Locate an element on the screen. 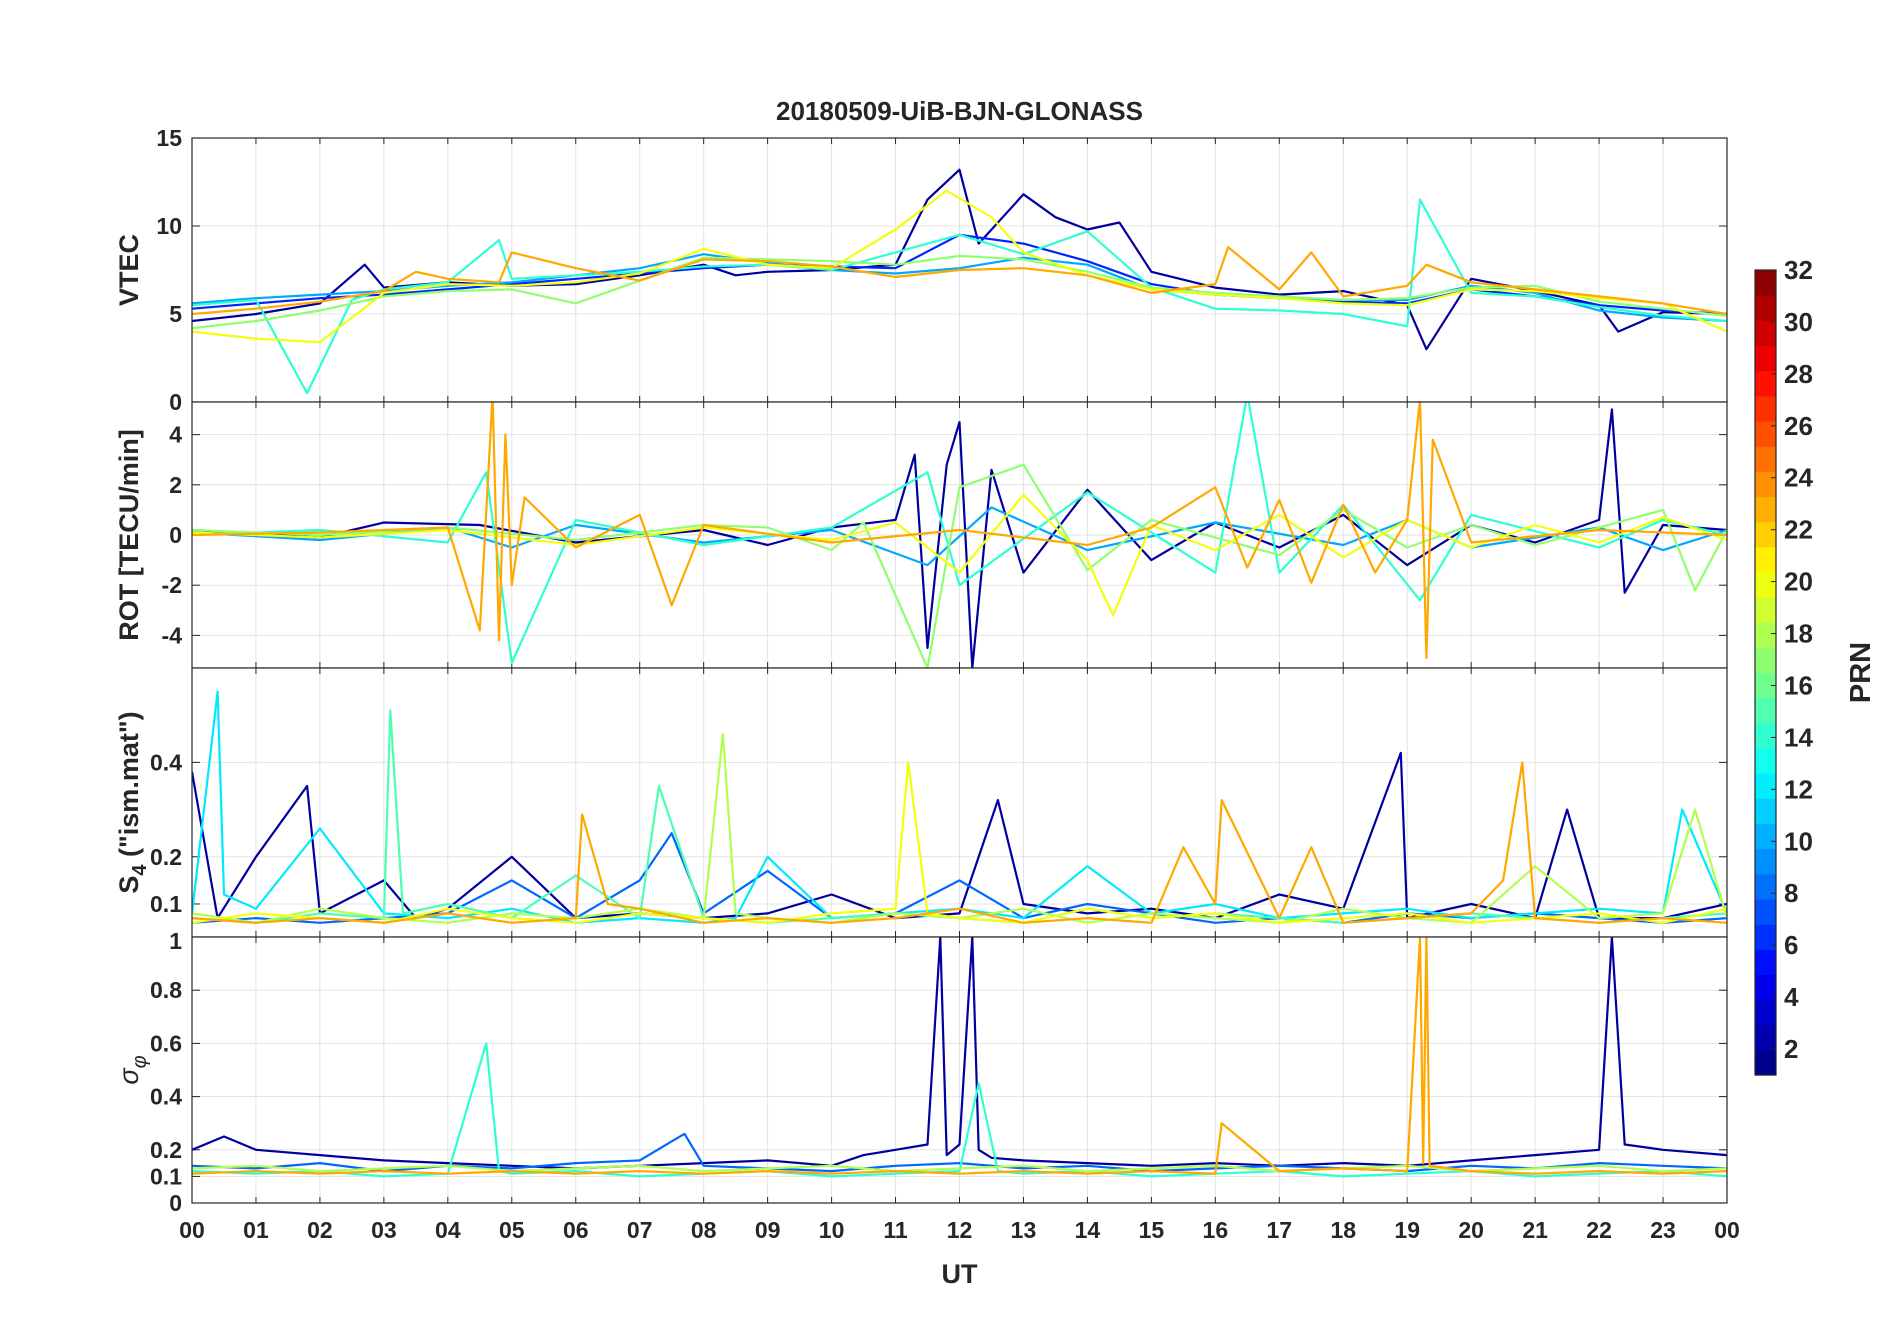 The image size is (1902, 1330). y-axis-label: VTEC is located at coordinates (129, 270).